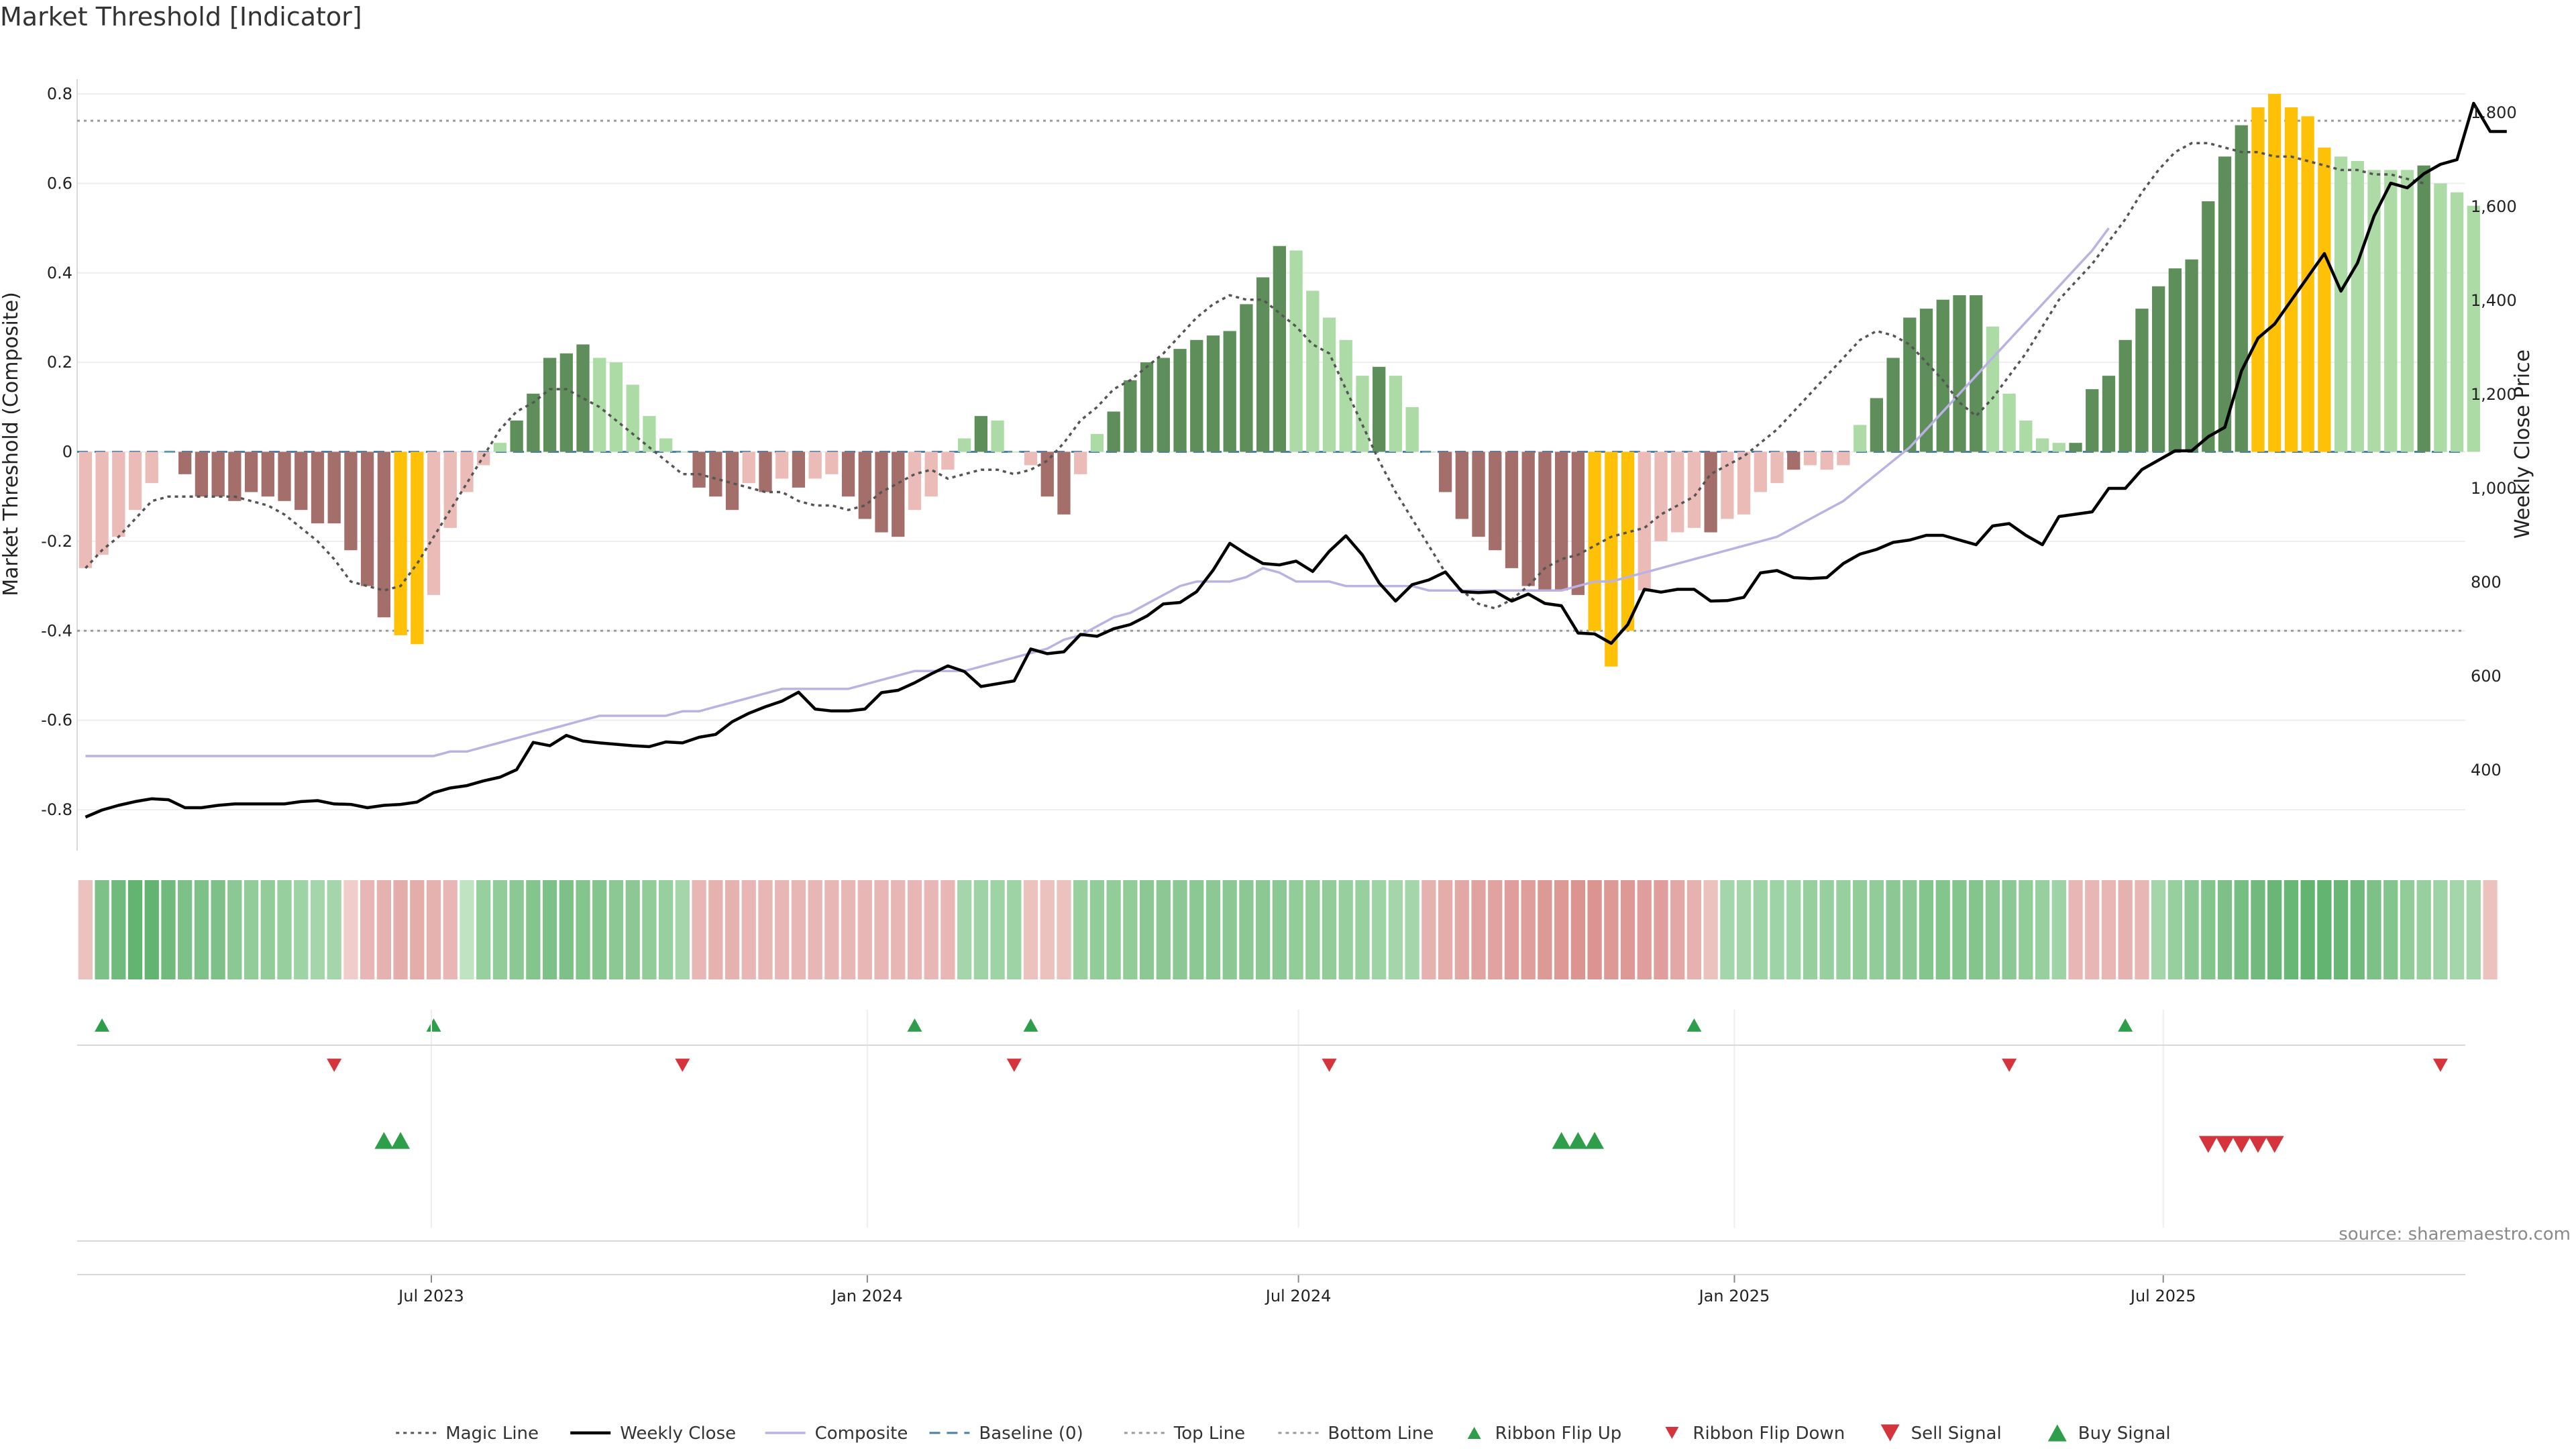  What do you see at coordinates (492, 1434) in the screenshot?
I see `legend-label-0: Magic Line` at bounding box center [492, 1434].